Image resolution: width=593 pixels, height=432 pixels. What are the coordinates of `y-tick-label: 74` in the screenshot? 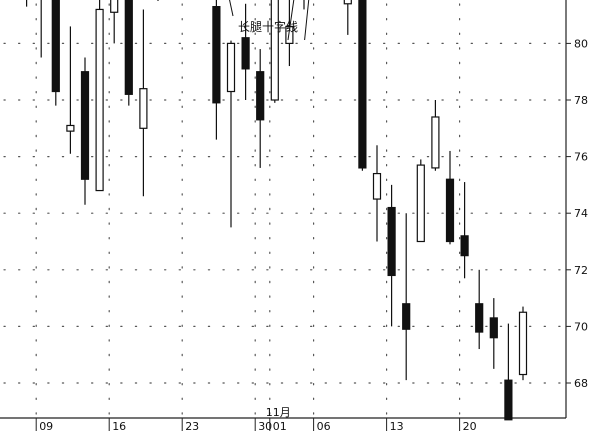 It's located at (581, 213).